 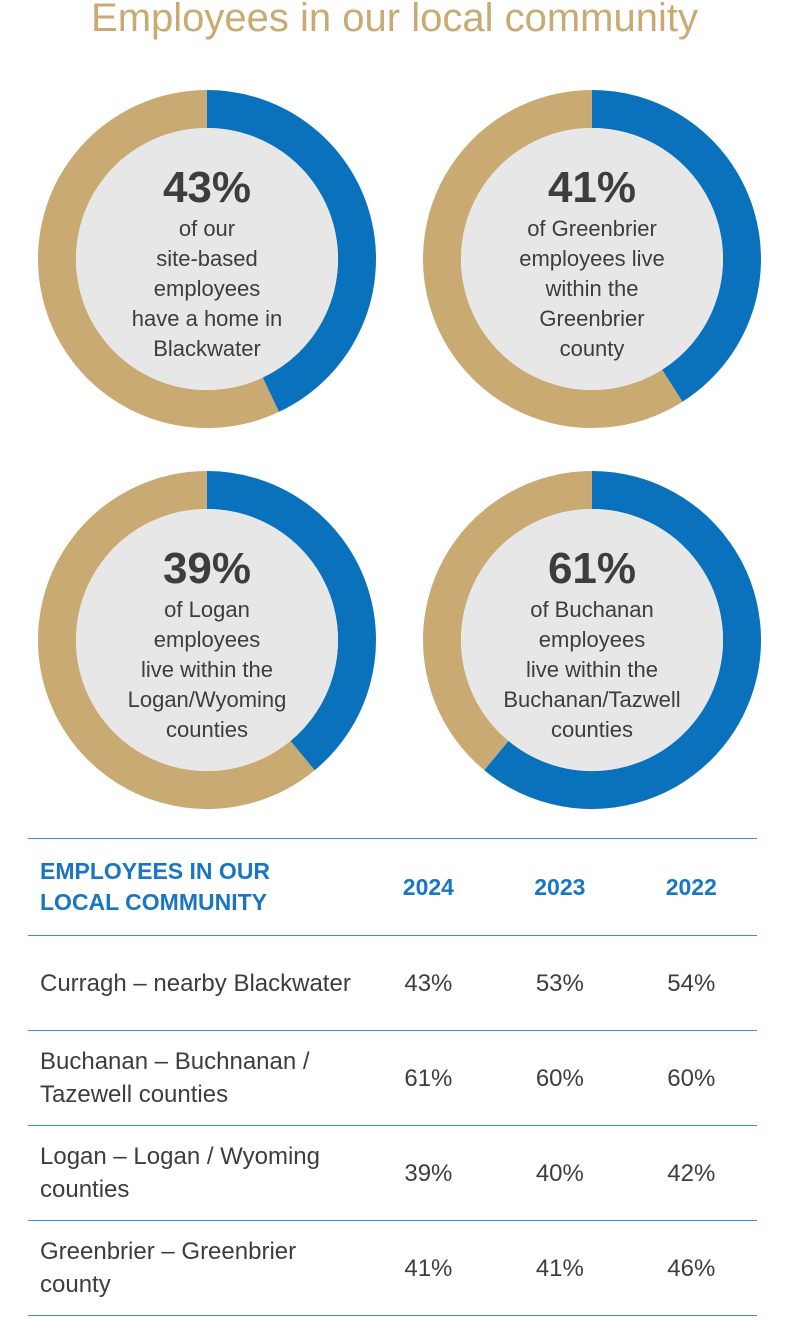 What do you see at coordinates (691, 983) in the screenshot?
I see `cell-2022: 54%` at bounding box center [691, 983].